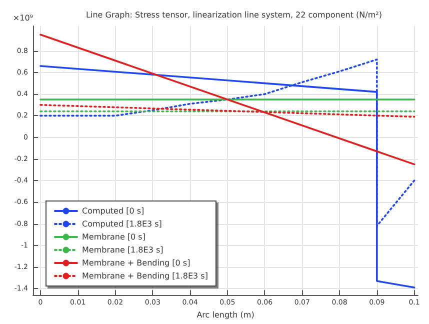 The width and height of the screenshot is (429, 324). I want to click on legend-label: Membrane + Bending [1.8E3 s], so click(145, 276).